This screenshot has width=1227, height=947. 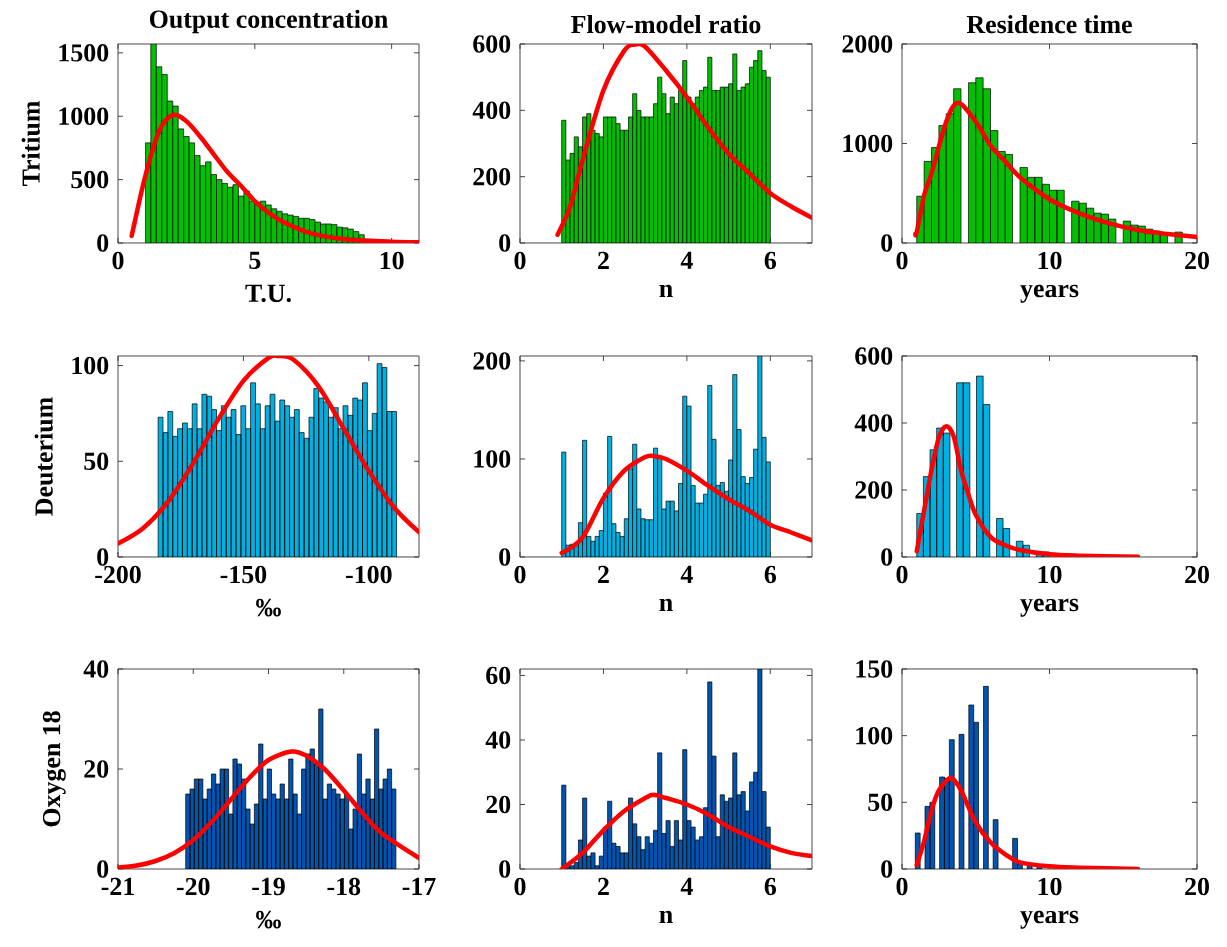 What do you see at coordinates (117, 886) in the screenshot?
I see `x-tick-label: -21` at bounding box center [117, 886].